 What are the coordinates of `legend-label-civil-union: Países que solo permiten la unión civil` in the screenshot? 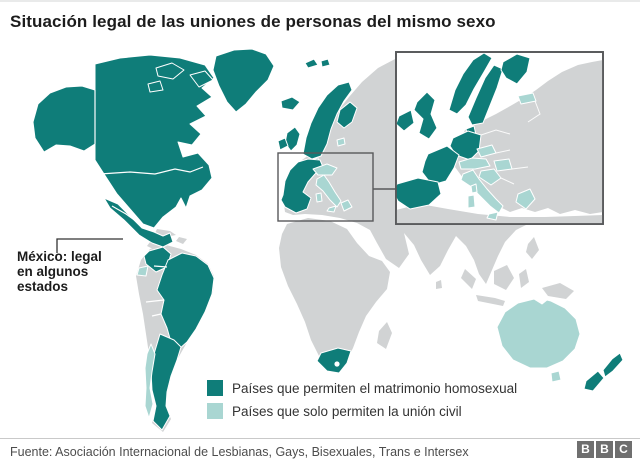 It's located at (347, 411).